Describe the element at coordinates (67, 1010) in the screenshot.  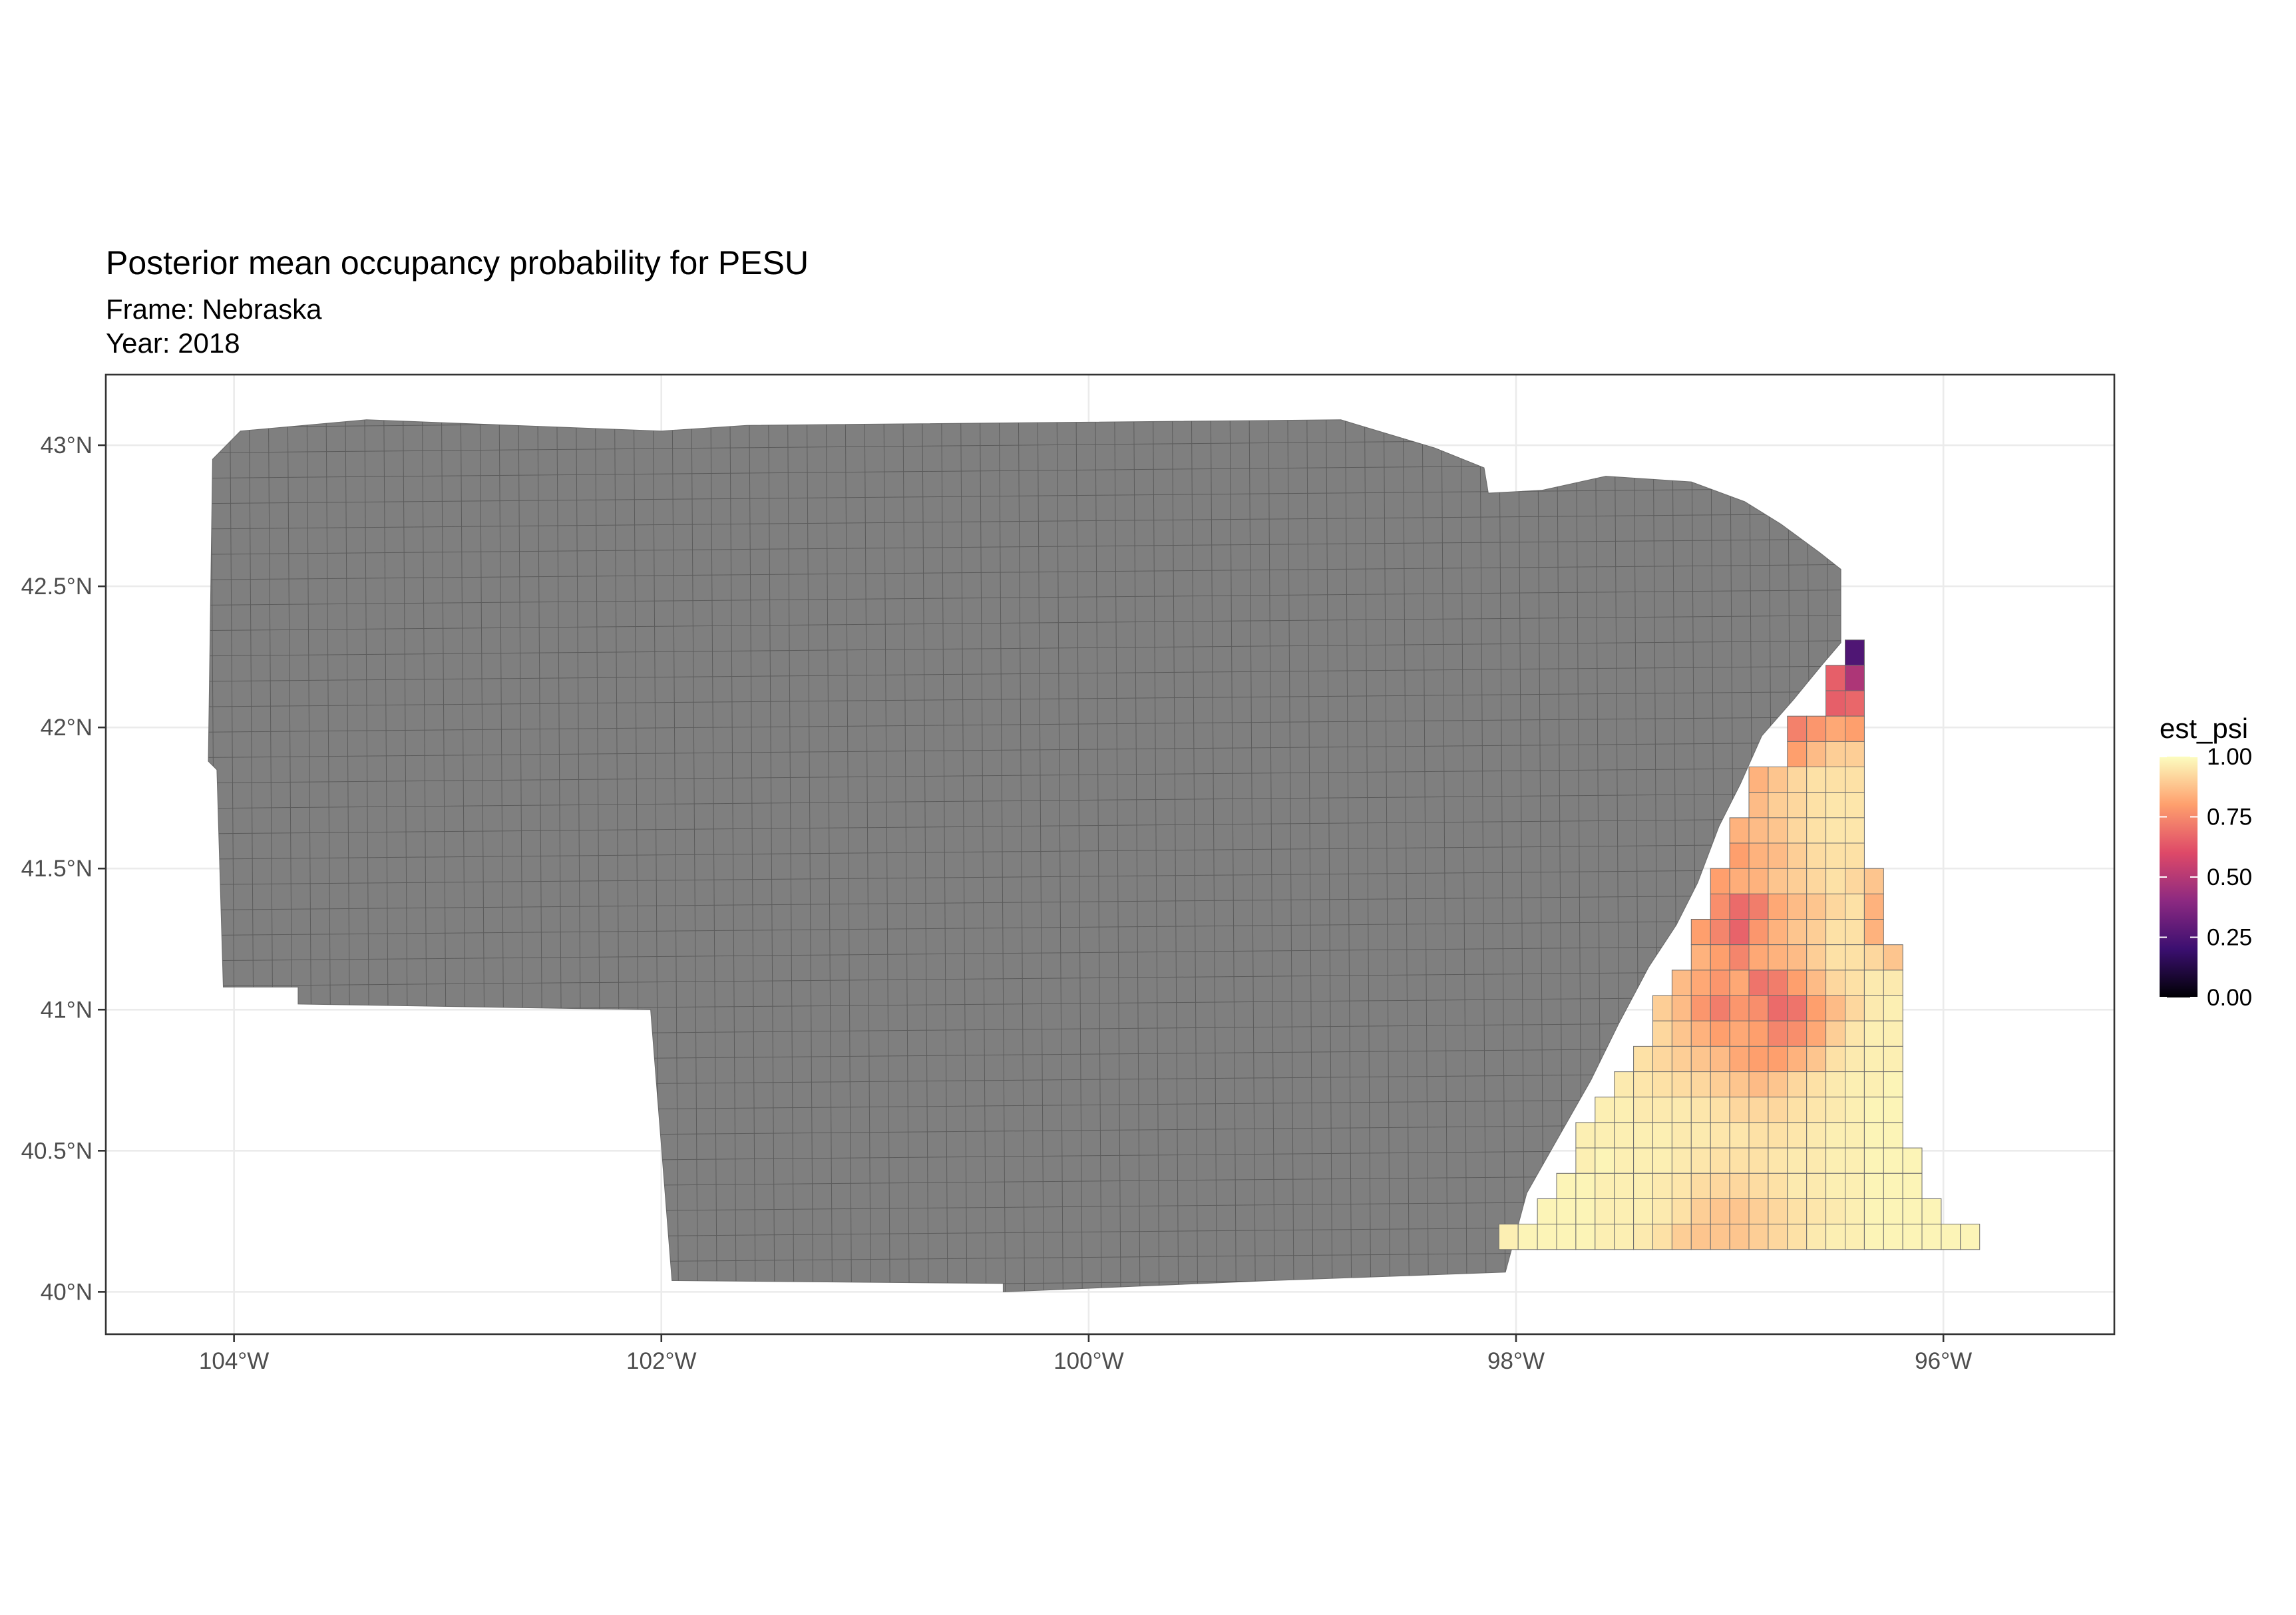
I see `y-tick-label: 41°N` at that location.